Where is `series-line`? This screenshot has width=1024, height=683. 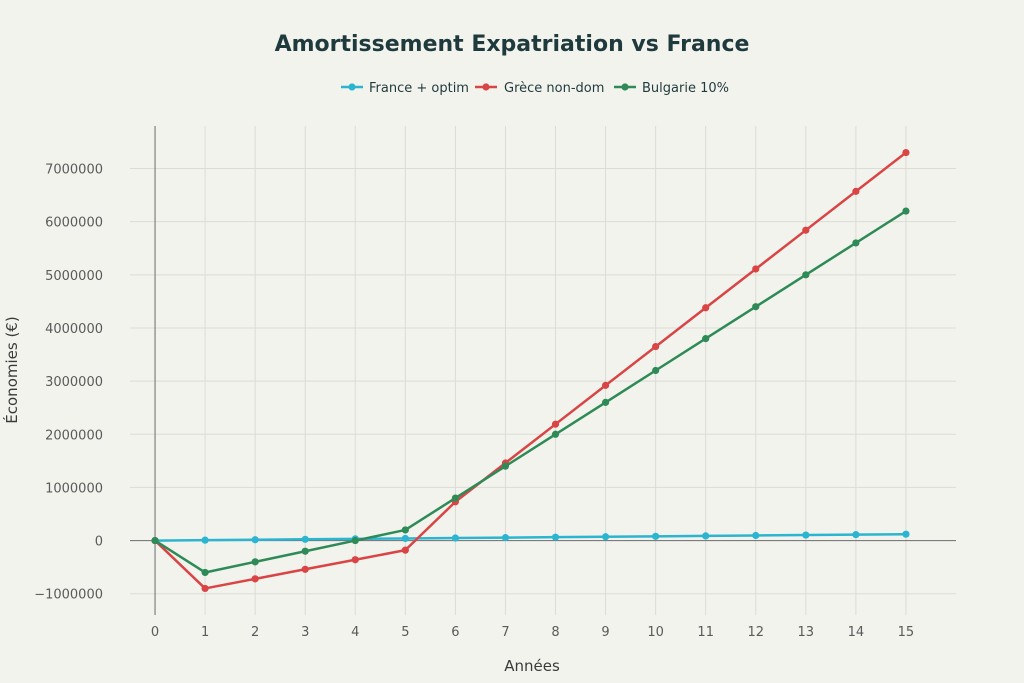
series-line is located at coordinates (530, 537).